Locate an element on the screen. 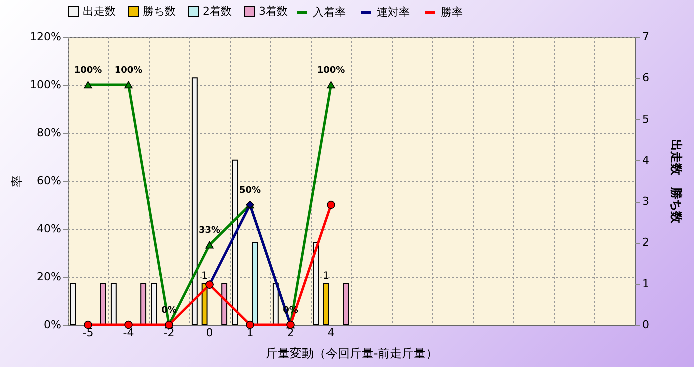  y-tick-label: 80% is located at coordinates (49, 133).